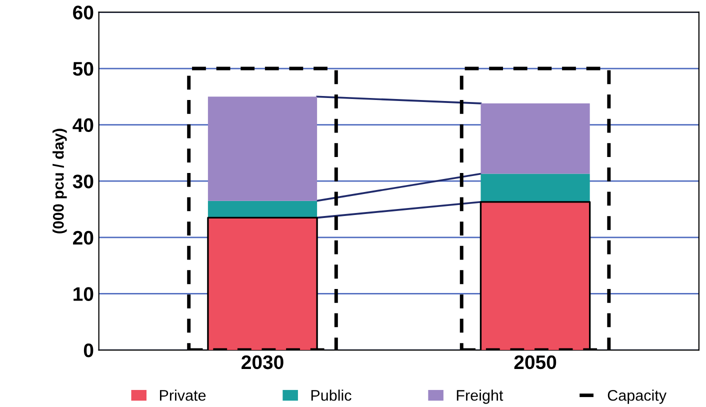 The width and height of the screenshot is (706, 407). Describe the element at coordinates (331, 395) in the screenshot. I see `legend-label: Public` at that location.